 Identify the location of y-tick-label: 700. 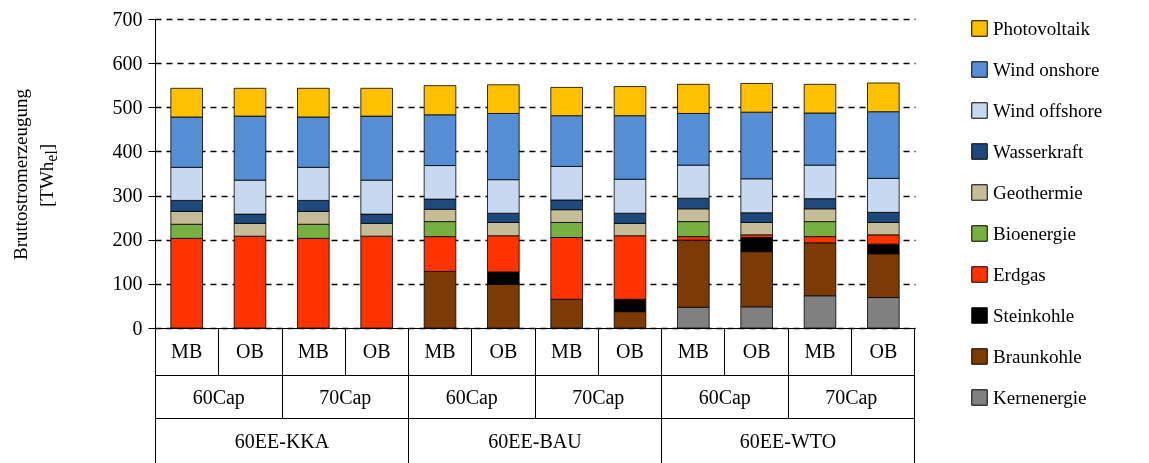
(127, 18).